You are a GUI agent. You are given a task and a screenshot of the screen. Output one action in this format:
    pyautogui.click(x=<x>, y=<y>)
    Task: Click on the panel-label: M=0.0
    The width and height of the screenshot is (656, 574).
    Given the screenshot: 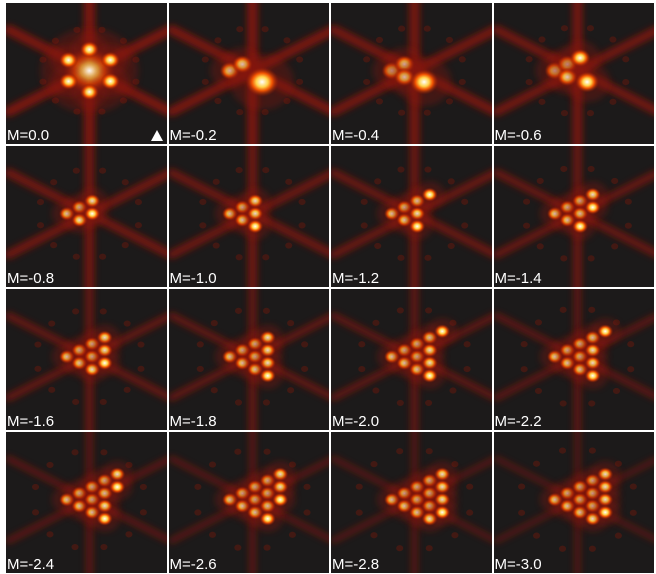 What is the action you would take?
    pyautogui.click(x=28, y=135)
    